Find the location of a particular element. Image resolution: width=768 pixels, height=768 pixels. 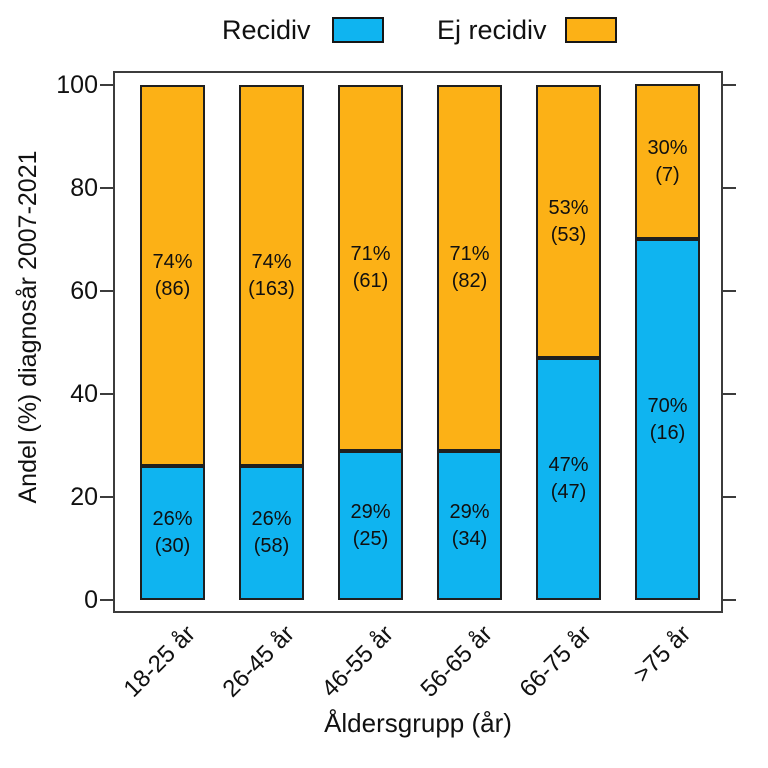

y-tick-label-40: 40 is located at coordinates (84, 394).